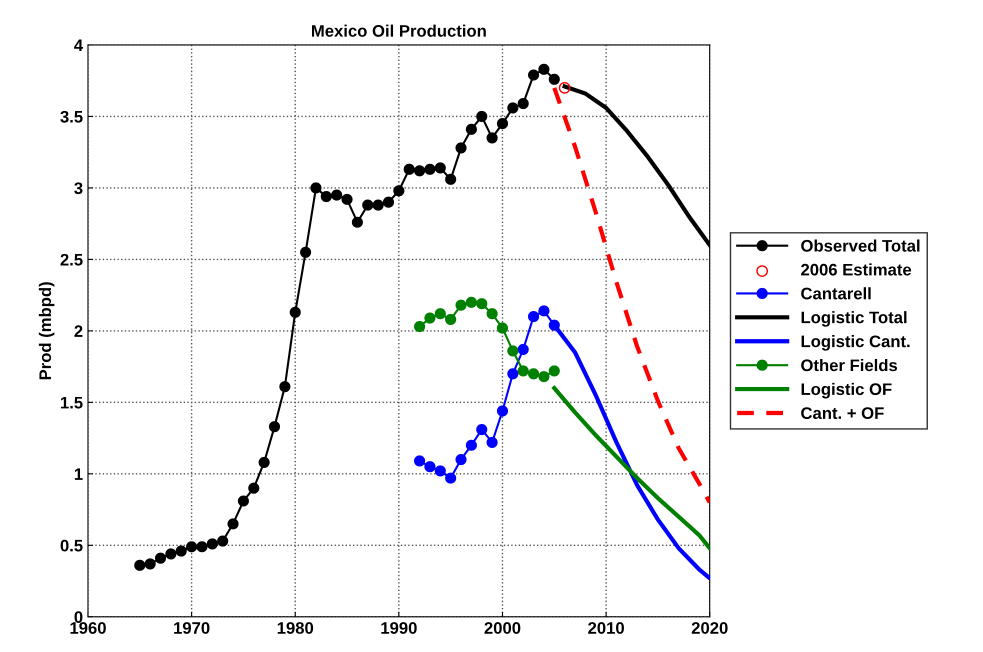 This screenshot has width=983, height=652. I want to click on x-tick-label: 2000, so click(502, 628).